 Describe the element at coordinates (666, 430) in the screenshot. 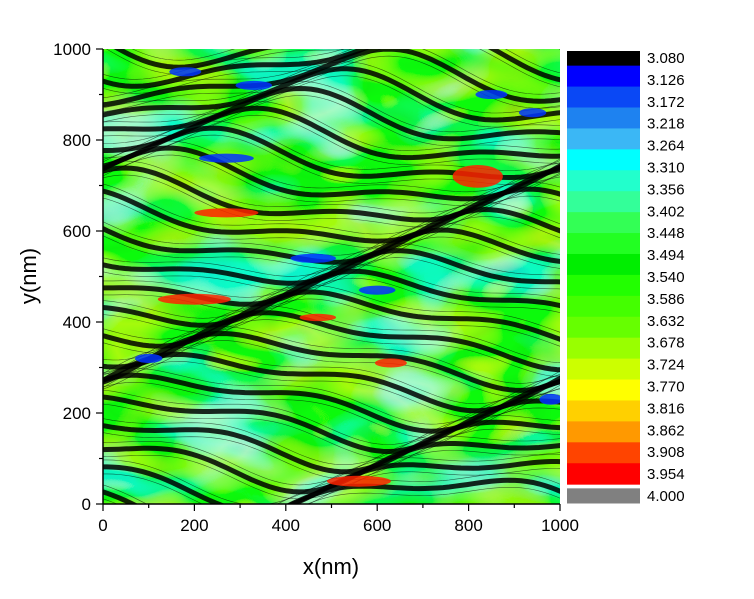

I see `colorbar-level-label: 3.862` at that location.